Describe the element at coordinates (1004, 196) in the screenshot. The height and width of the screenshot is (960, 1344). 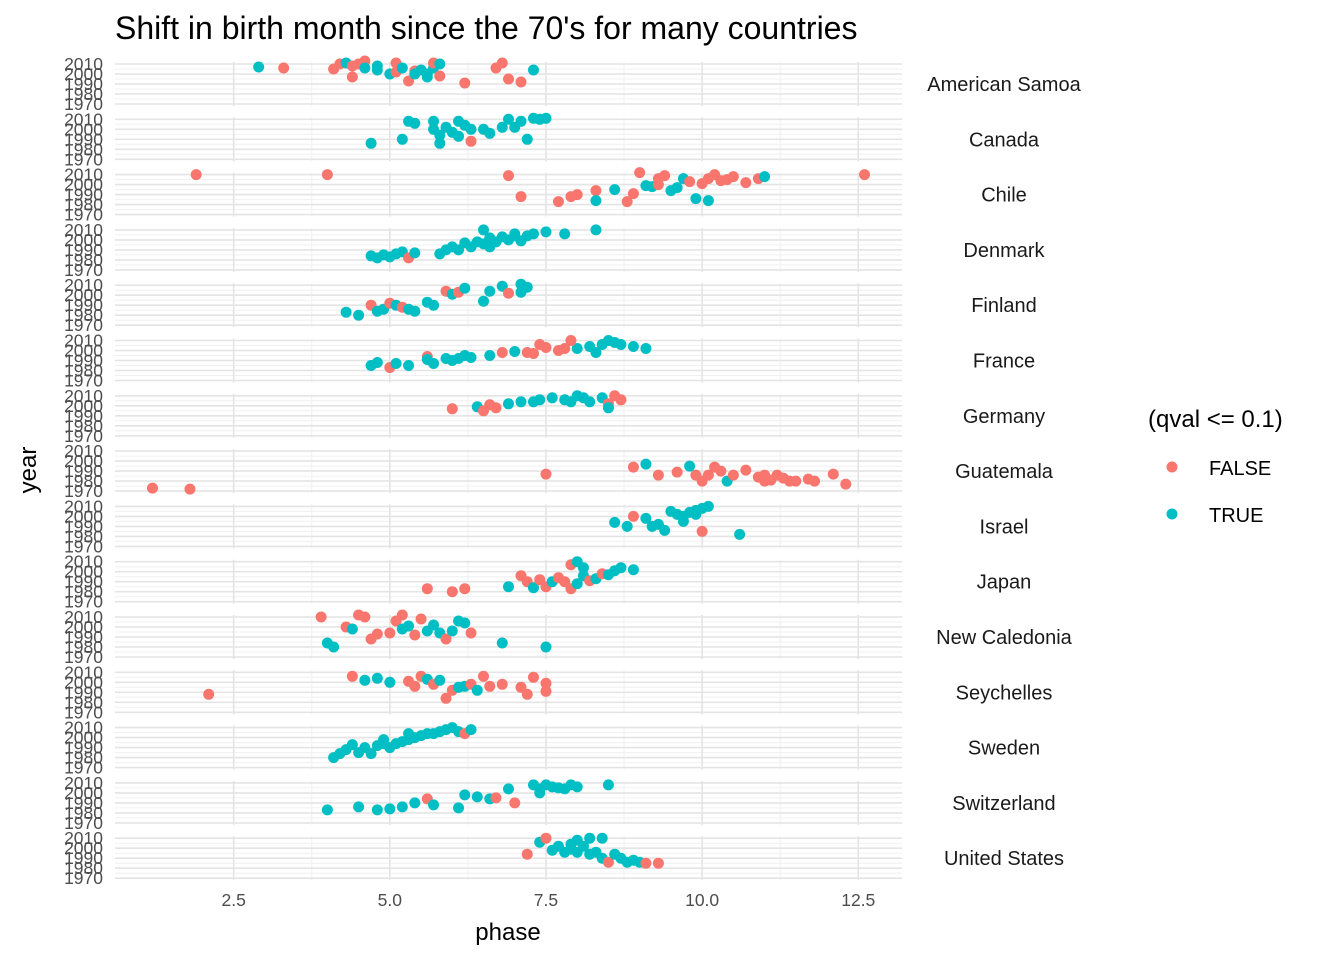
I see `facet-strip-label: Chile` at that location.